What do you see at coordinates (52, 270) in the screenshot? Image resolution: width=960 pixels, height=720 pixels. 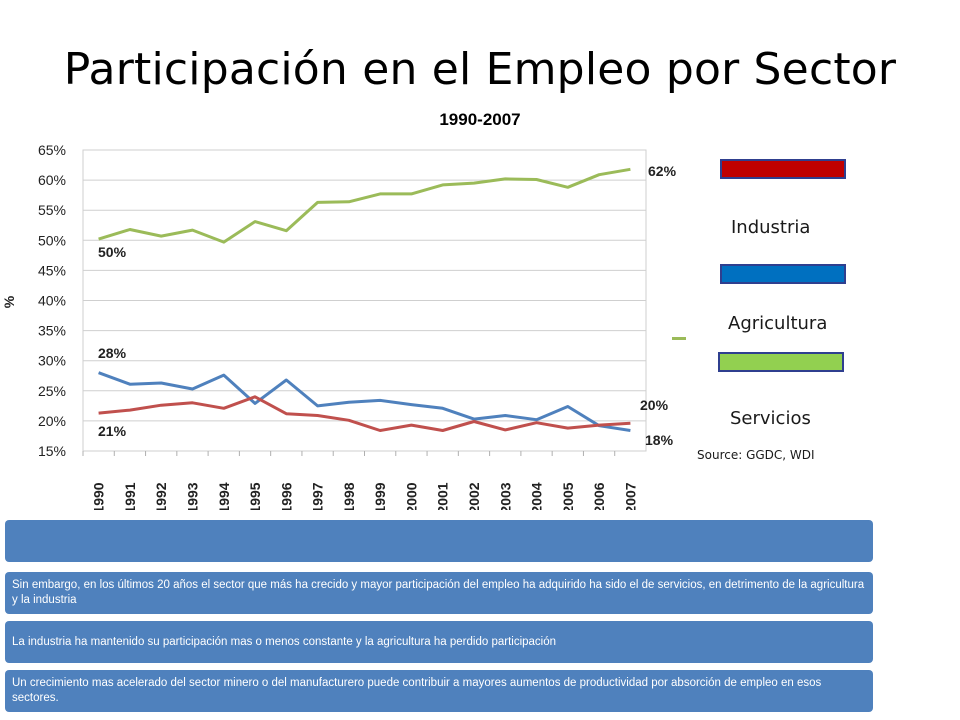 I see `y-tick-label: 45%` at bounding box center [52, 270].